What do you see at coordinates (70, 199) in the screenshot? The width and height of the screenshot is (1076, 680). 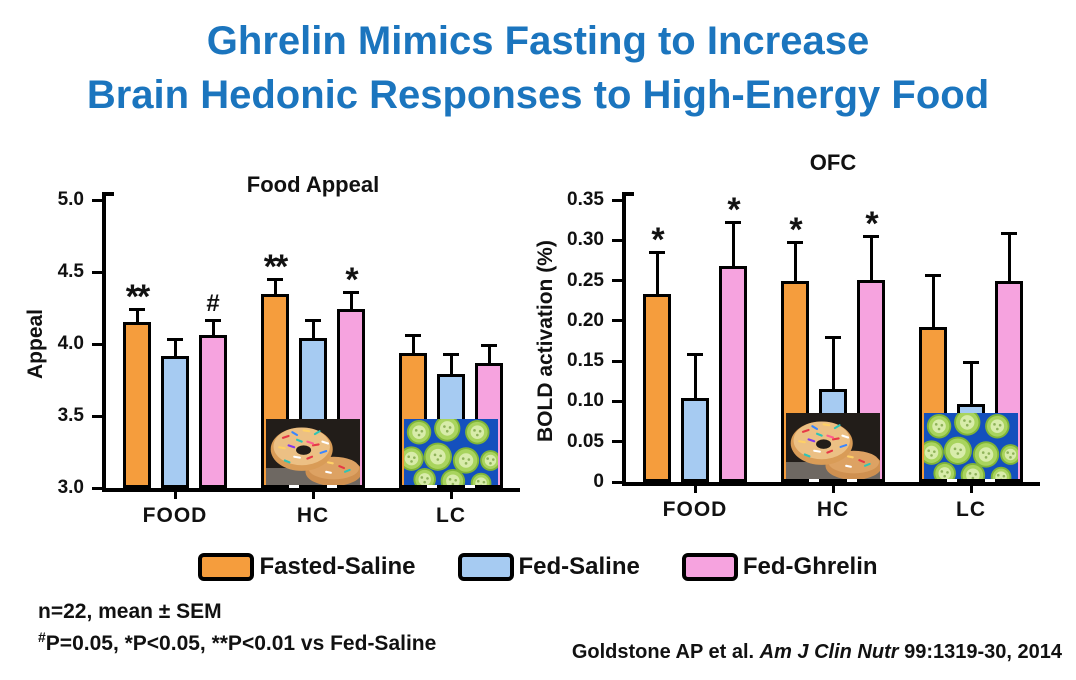 I see `ytick-5.0: 5.0` at bounding box center [70, 199].